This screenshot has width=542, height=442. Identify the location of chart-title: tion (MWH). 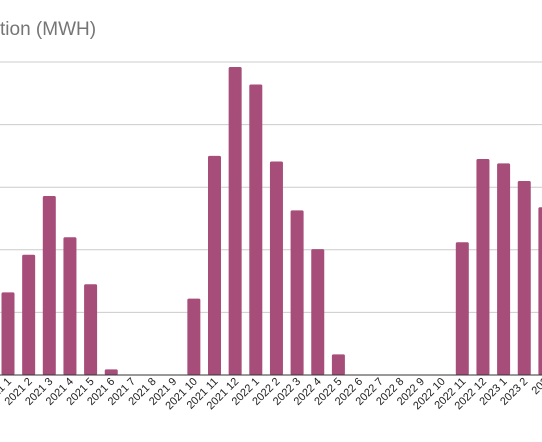
(48, 29).